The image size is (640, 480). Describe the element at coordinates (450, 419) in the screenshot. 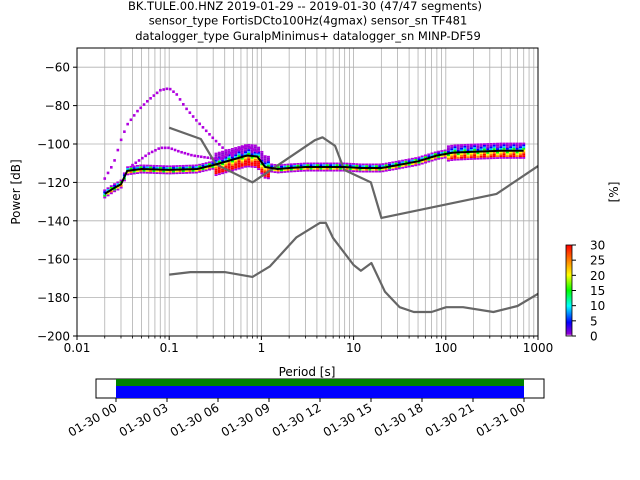

I see `timeline-tick-label: 01-30 21` at that location.